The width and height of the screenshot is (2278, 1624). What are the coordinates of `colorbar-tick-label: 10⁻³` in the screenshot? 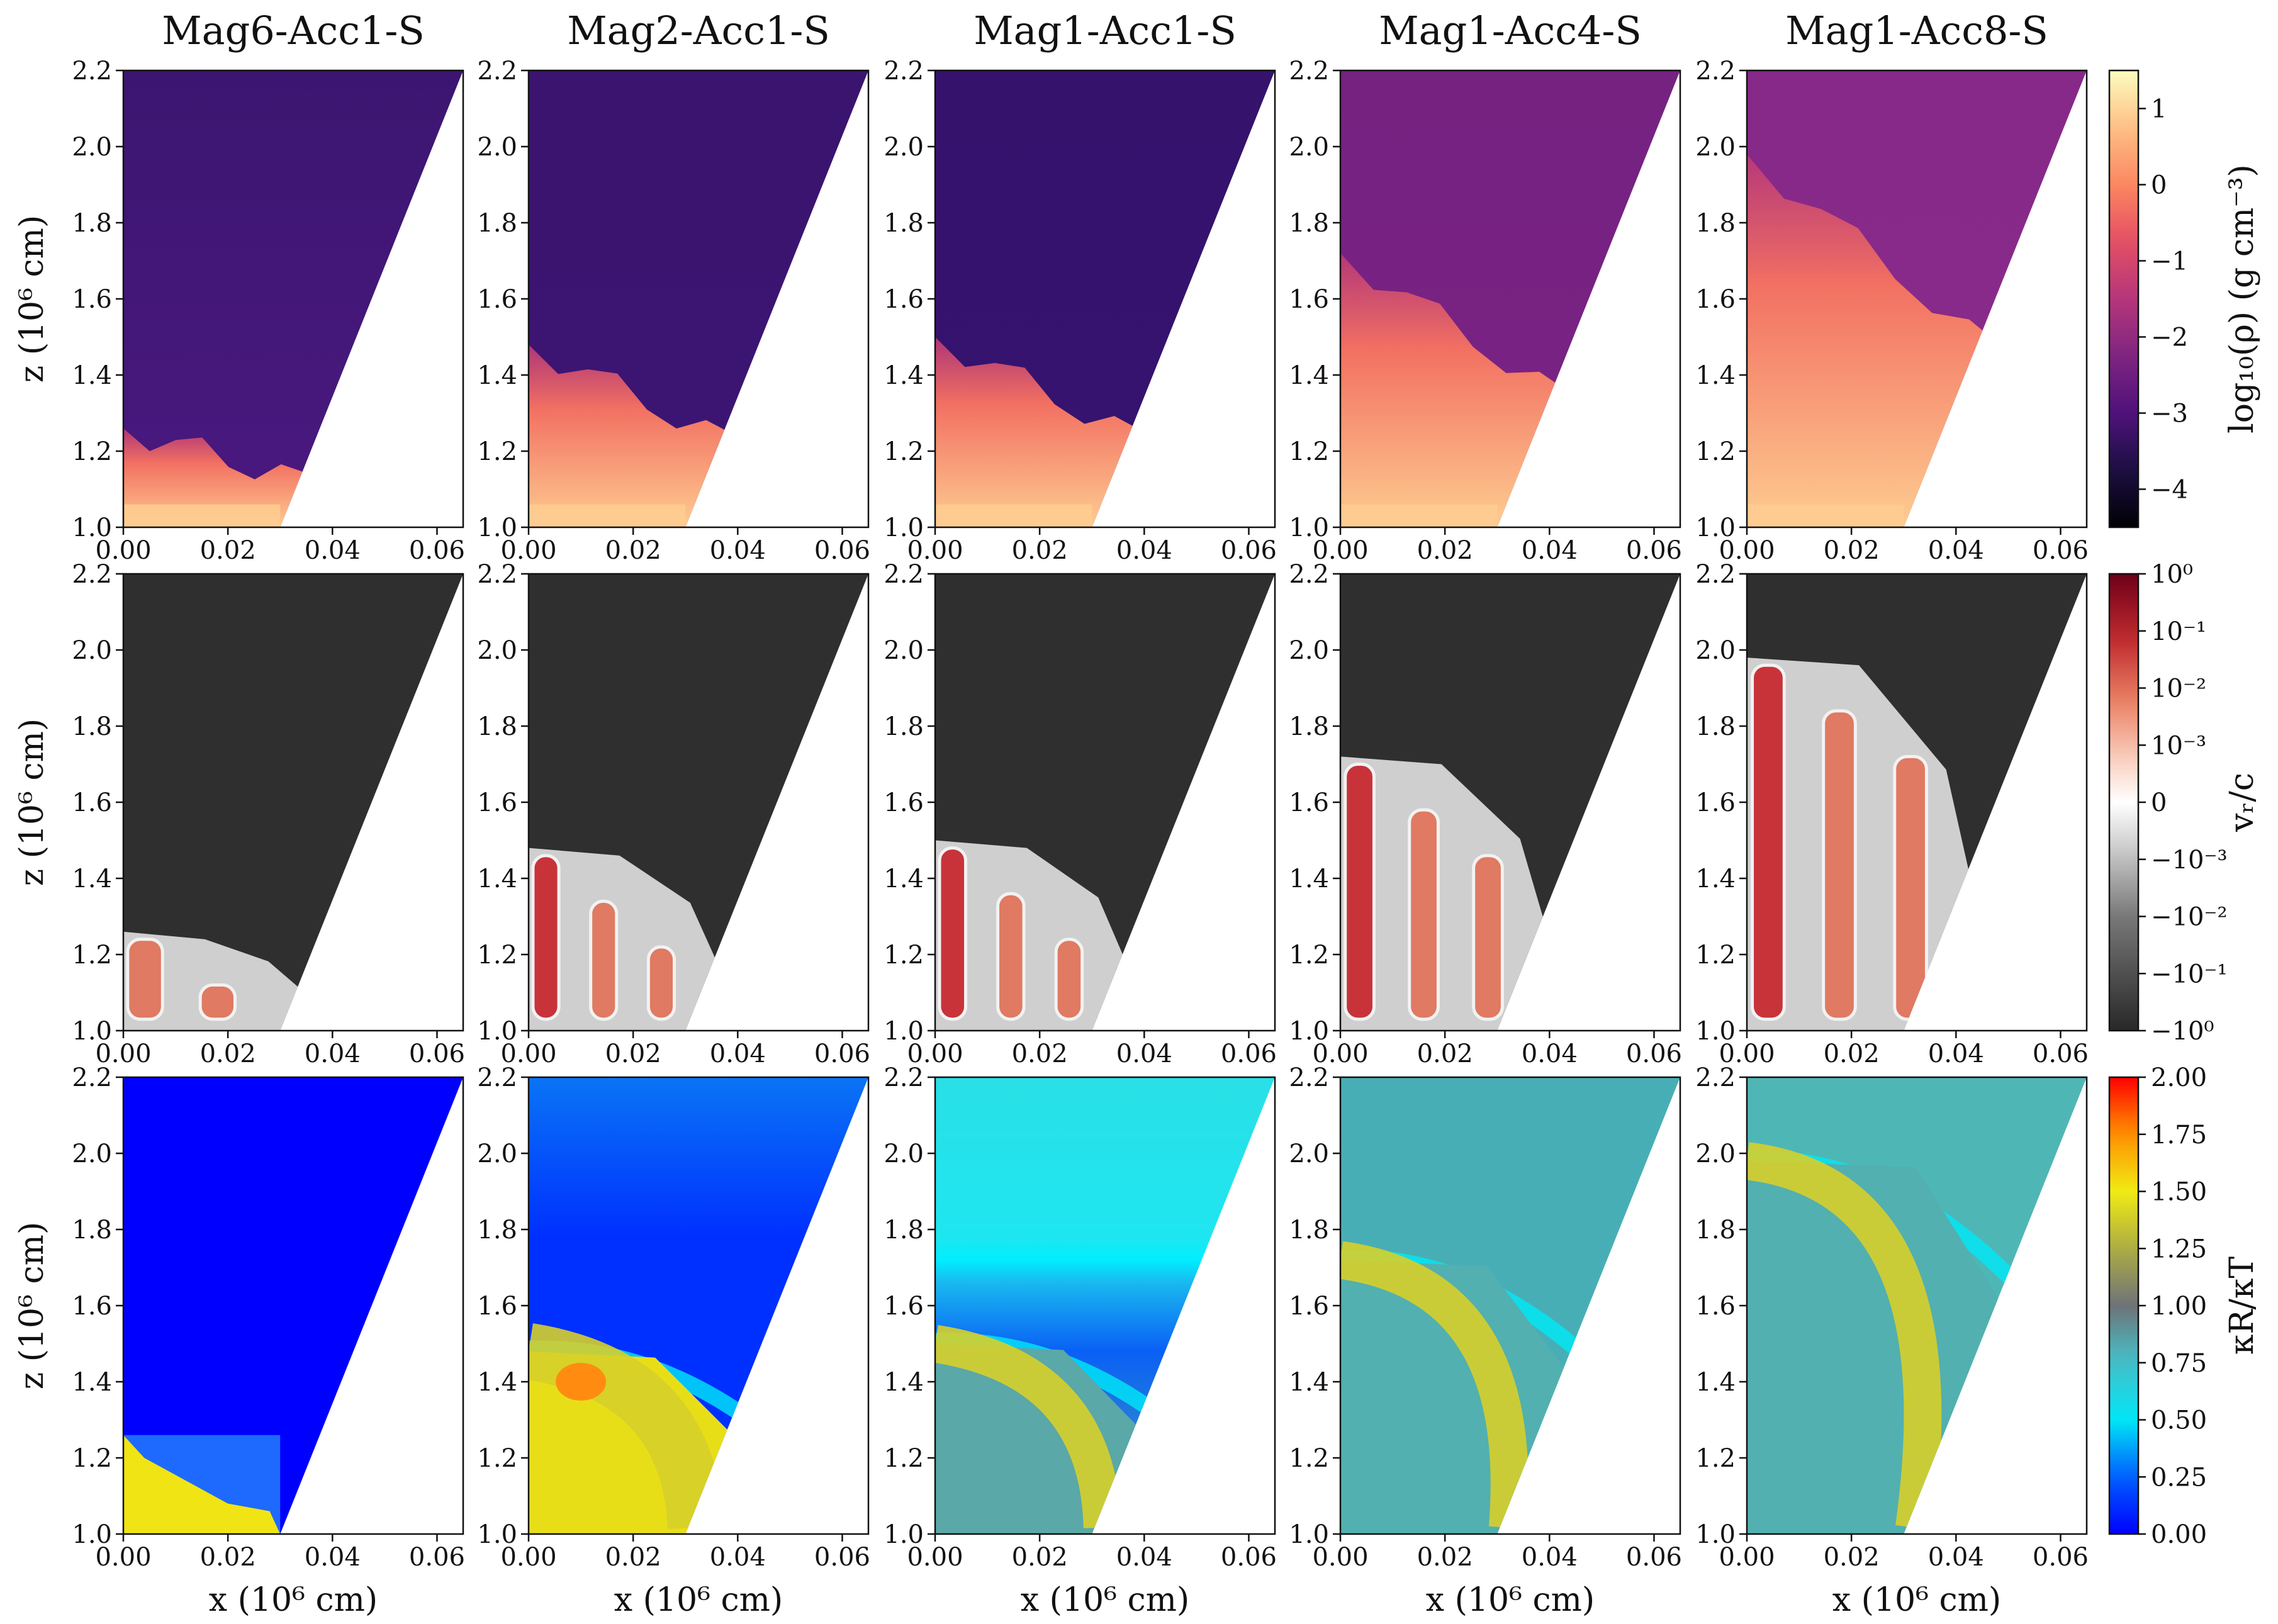 It's located at (2179, 745).